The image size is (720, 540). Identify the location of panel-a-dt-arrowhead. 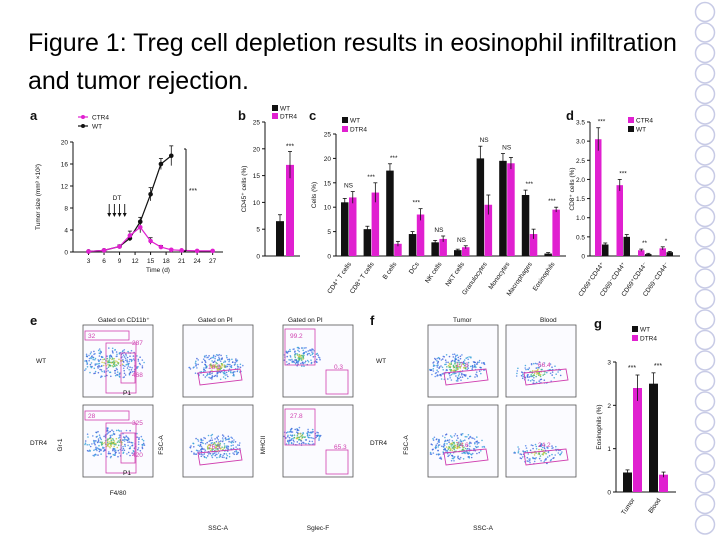
(124, 215).